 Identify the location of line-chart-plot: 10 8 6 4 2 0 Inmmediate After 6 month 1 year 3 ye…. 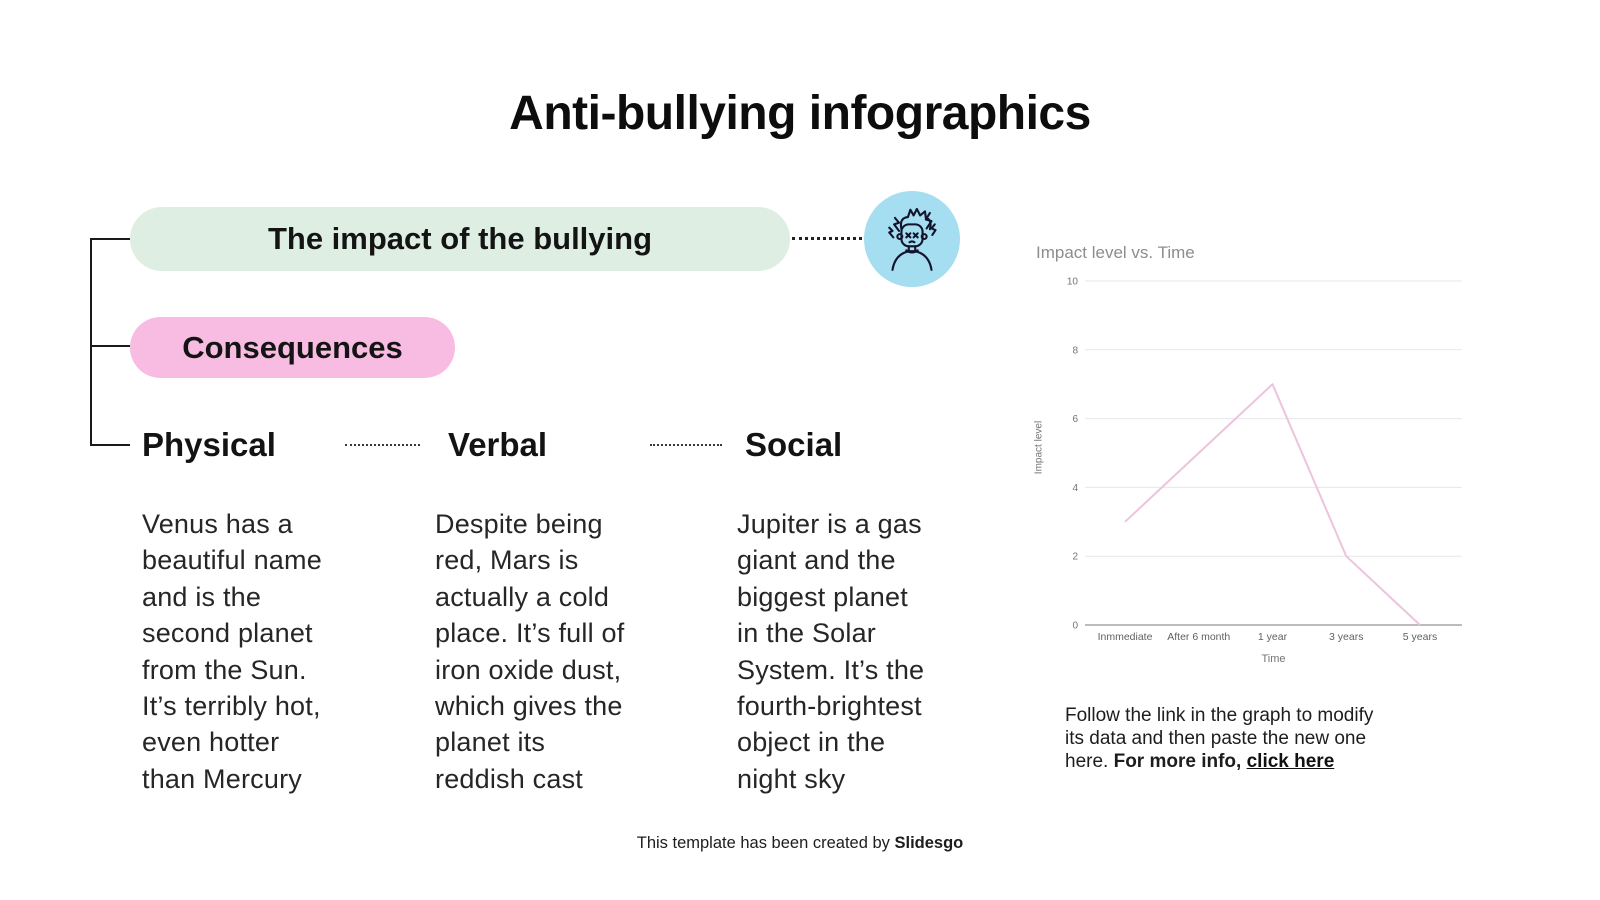
(1264, 460).